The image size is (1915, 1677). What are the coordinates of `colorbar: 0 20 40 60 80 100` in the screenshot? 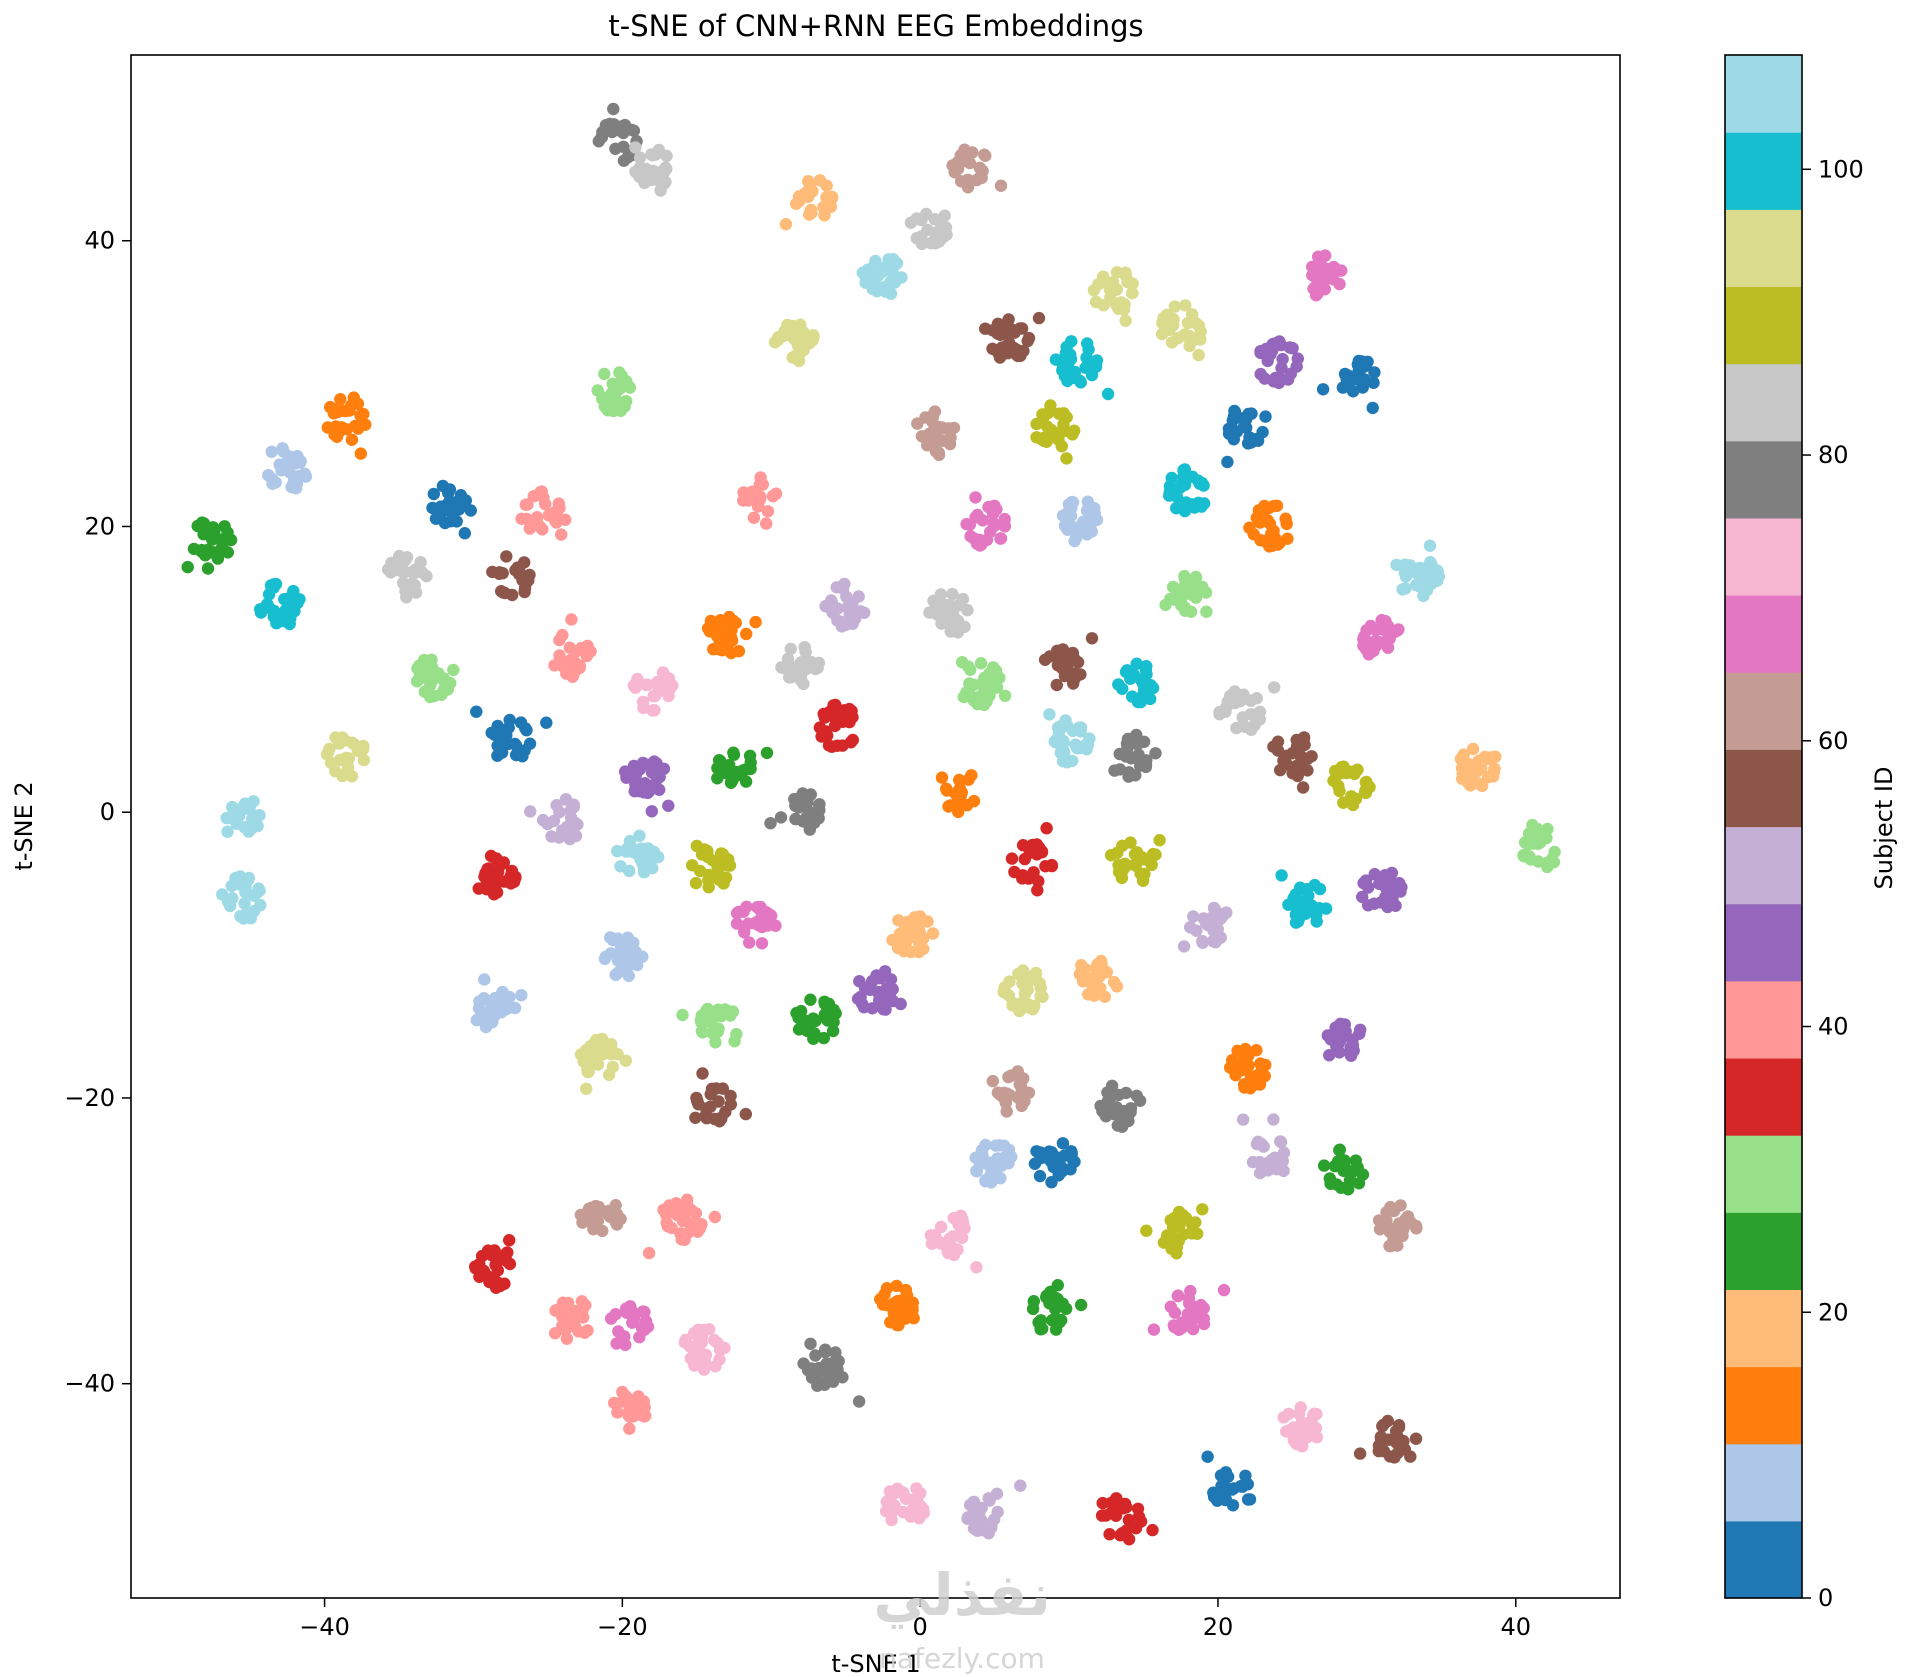 It's located at (1794, 833).